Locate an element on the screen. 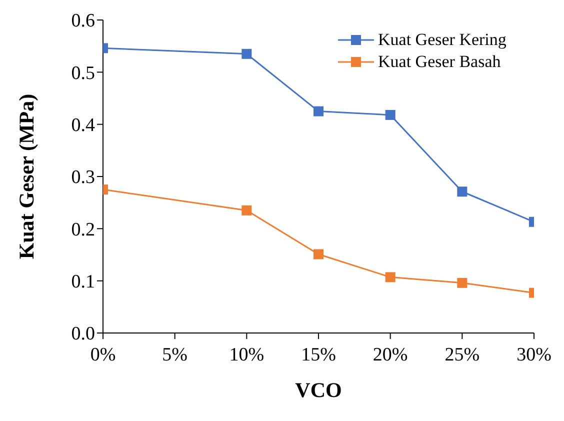 This screenshot has width=564, height=421. legend-label: Kuat Geser Basah is located at coordinates (439, 62).